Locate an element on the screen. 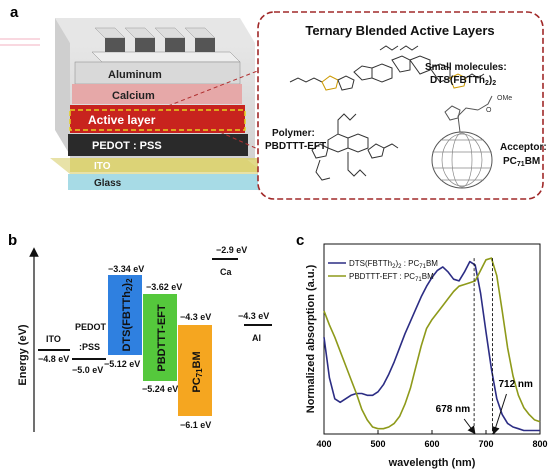 Image resolution: width=550 pixels, height=475 pixels. calcium-label: Calcium is located at coordinates (133, 96).